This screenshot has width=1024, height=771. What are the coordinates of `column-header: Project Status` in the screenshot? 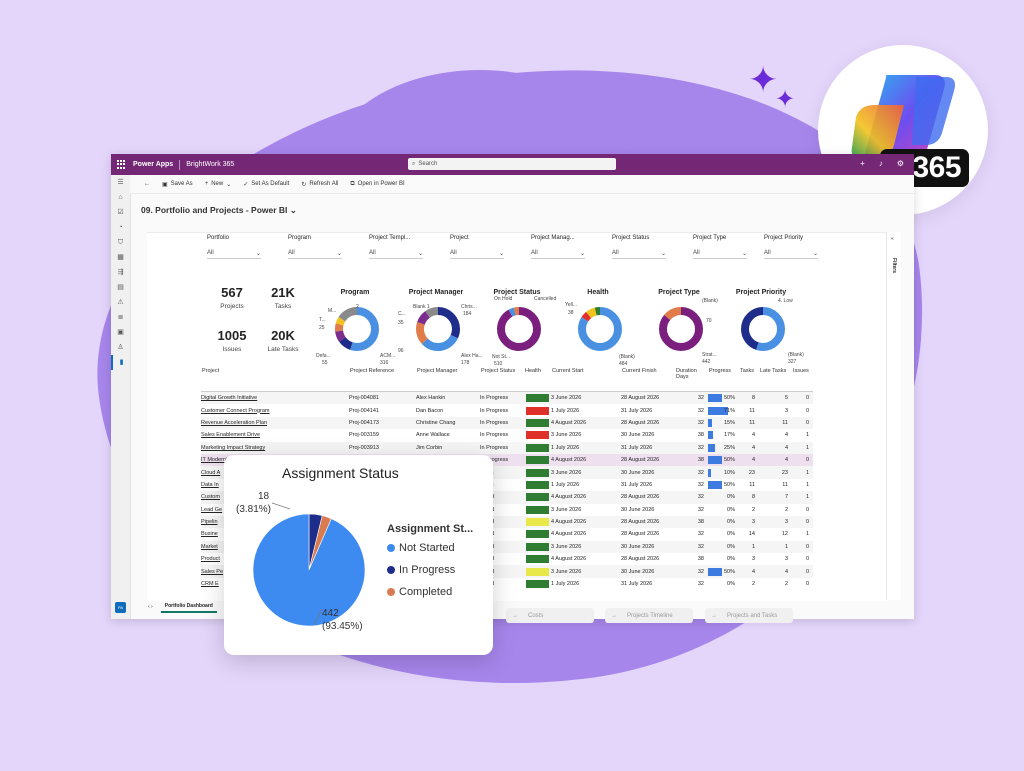 It's located at (502, 379).